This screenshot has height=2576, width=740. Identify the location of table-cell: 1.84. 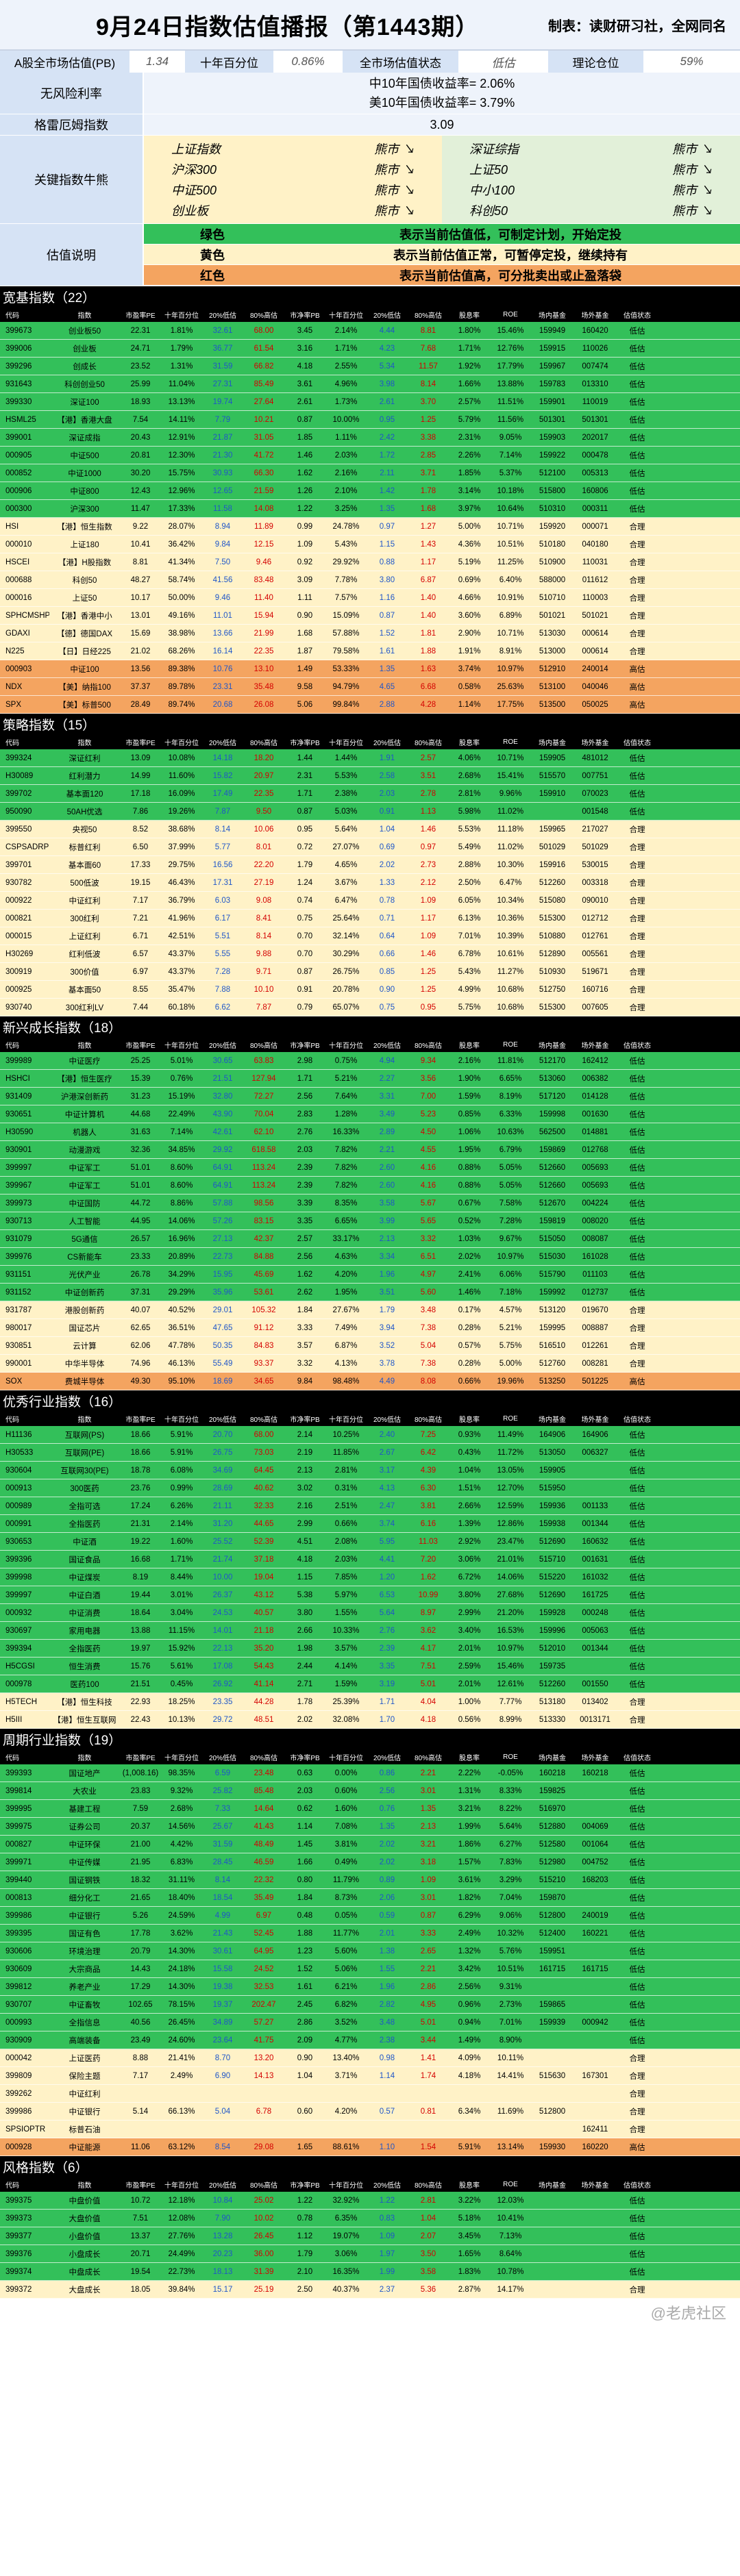
(305, 1897).